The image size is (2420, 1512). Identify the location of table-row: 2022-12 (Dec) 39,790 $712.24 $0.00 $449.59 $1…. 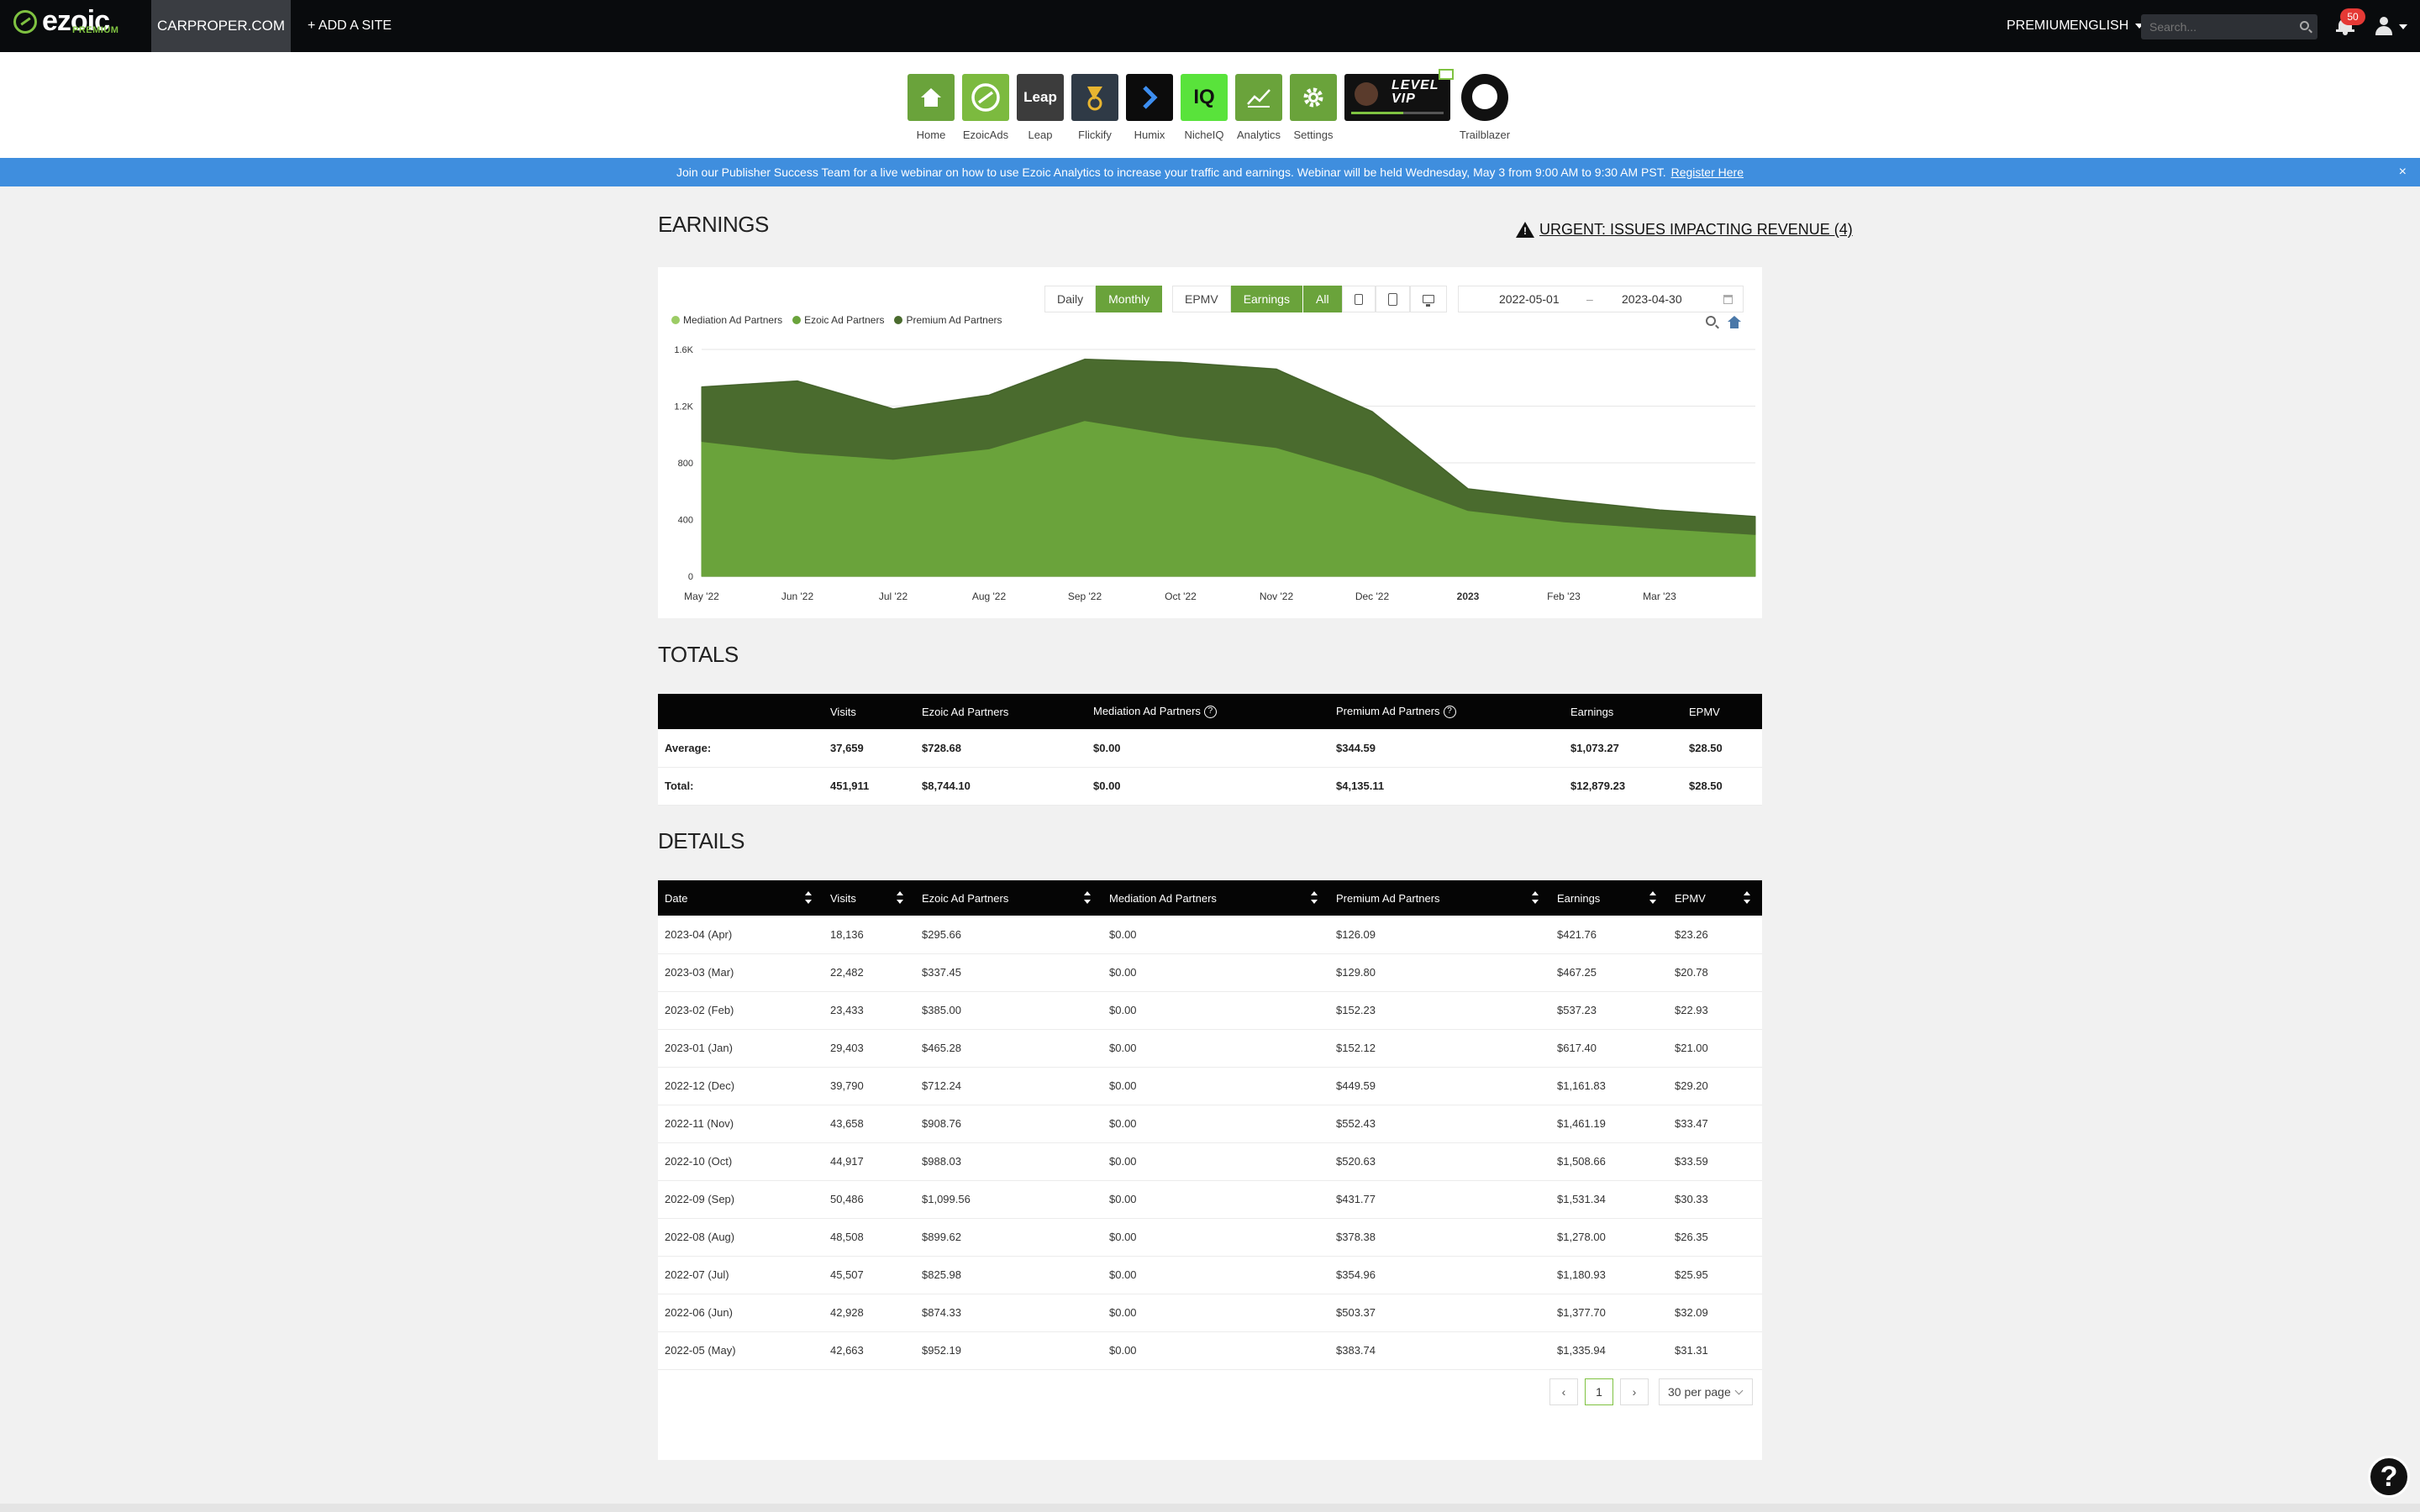
(1210, 1086).